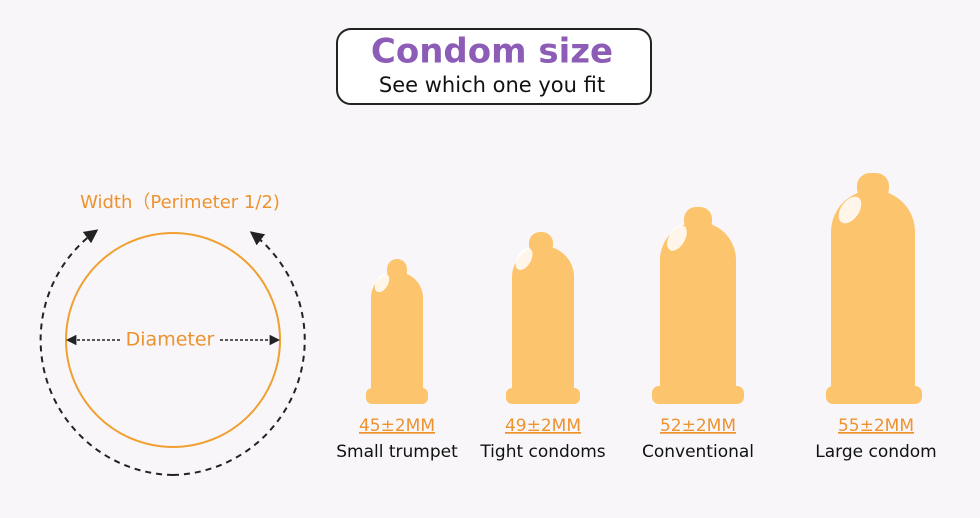  I want to click on item-name: Conventional, so click(698, 452).